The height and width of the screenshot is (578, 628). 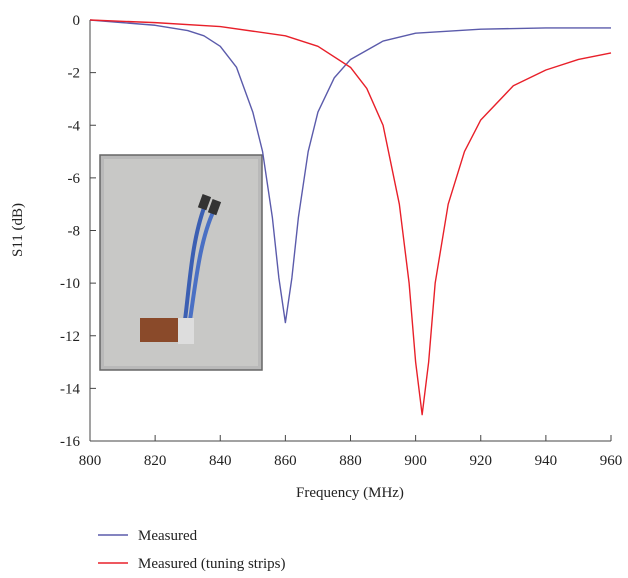 I want to click on x-tick-label: 920, so click(x=481, y=461).